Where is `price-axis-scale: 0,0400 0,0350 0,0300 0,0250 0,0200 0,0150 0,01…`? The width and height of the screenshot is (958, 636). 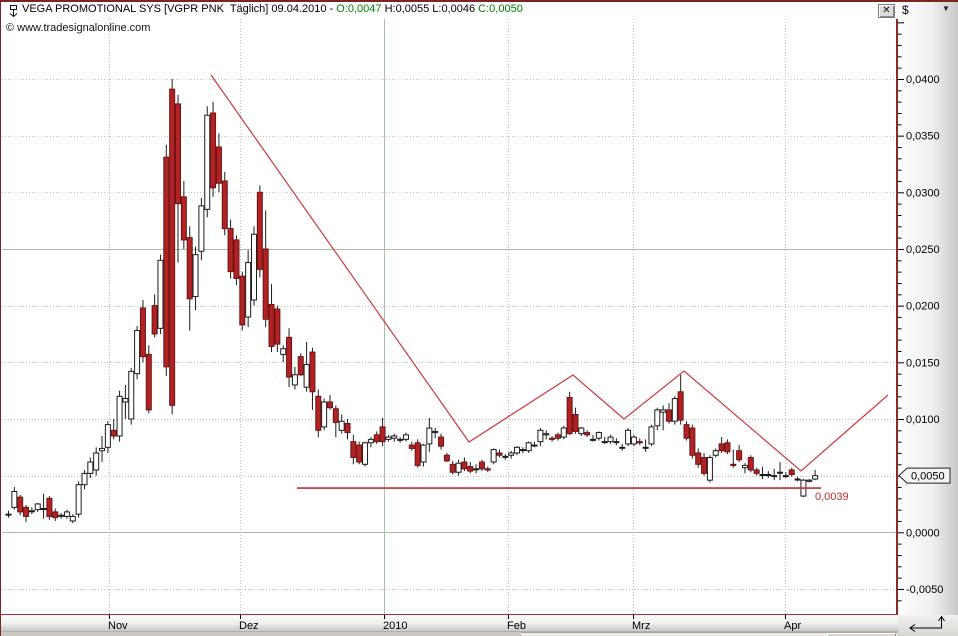 price-axis-scale: 0,0400 0,0350 0,0300 0,0250 0,0200 0,0150 0,01… is located at coordinates (928, 308).